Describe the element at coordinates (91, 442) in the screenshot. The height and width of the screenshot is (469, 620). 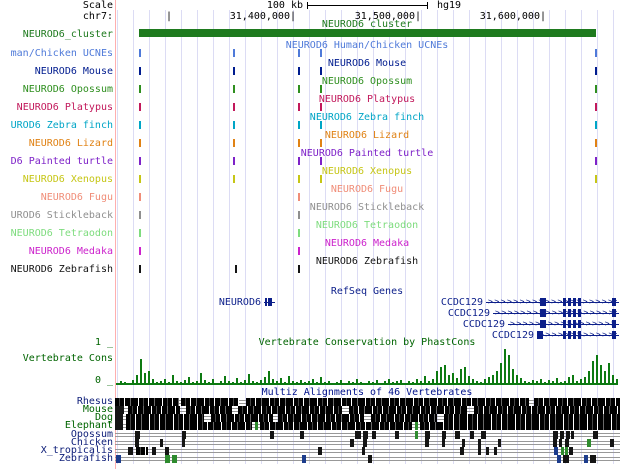
I see `multiz-row-label: Chicken` at that location.